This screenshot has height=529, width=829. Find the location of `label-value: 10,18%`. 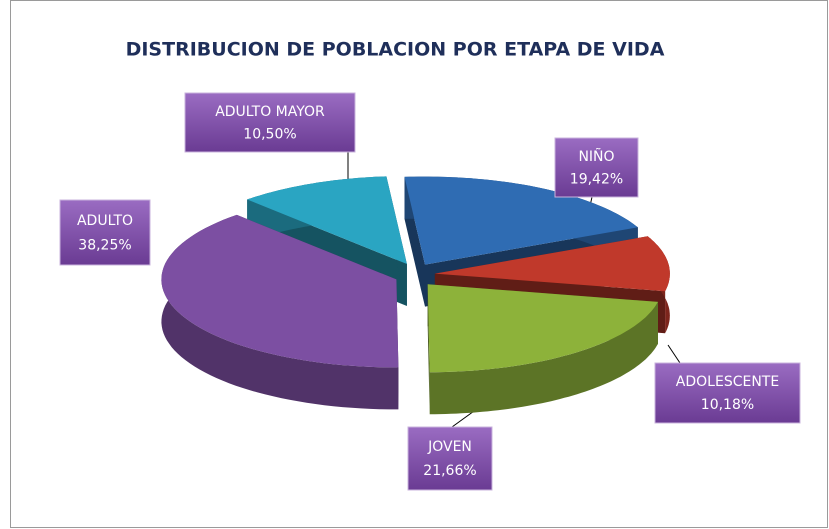

label-value: 10,18% is located at coordinates (727, 405).